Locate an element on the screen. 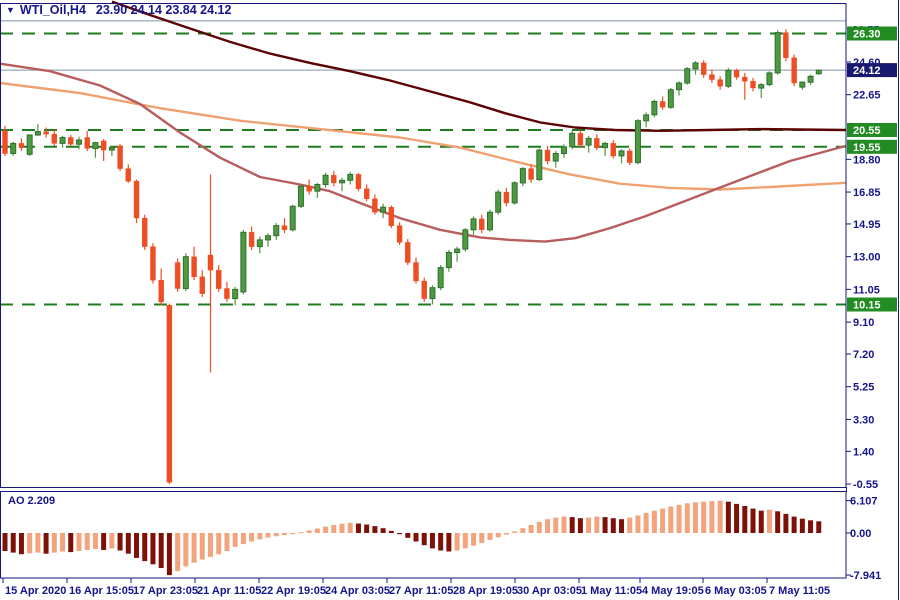 This screenshot has height=600, width=900. price-tick-label: 22.65 is located at coordinates (867, 96).